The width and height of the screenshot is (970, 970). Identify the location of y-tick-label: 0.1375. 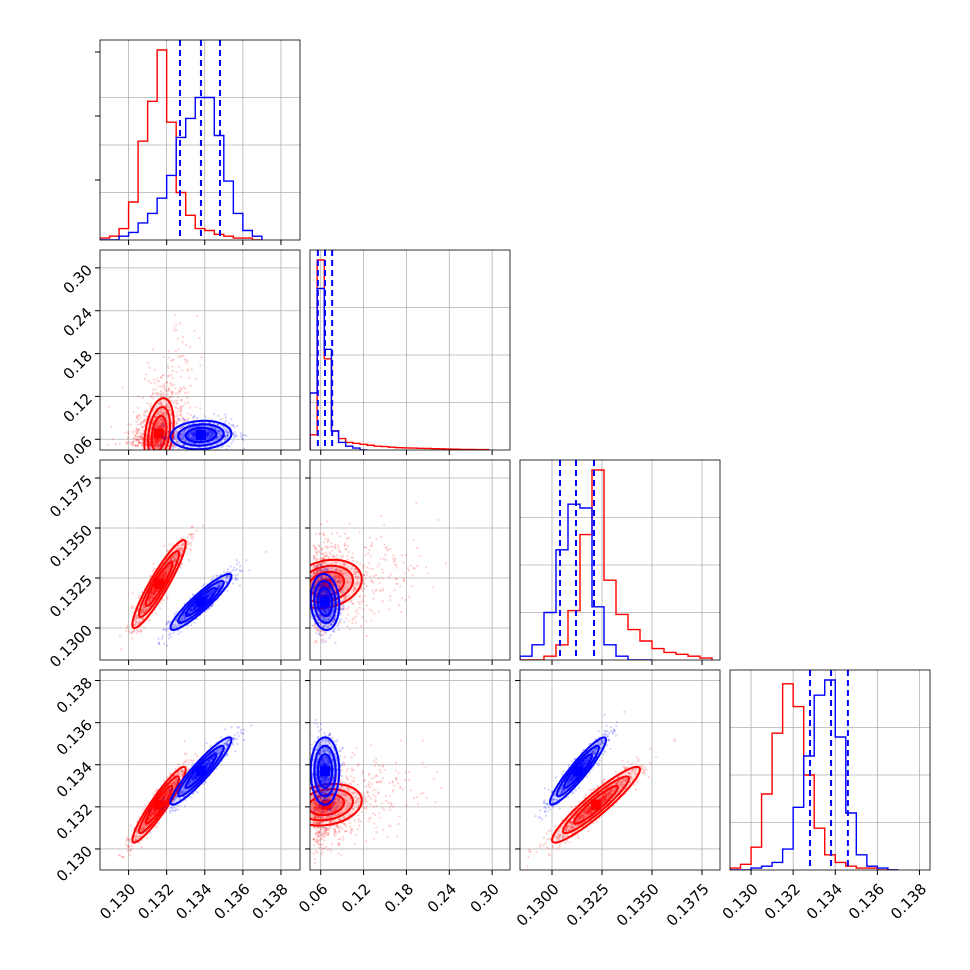
(71, 496).